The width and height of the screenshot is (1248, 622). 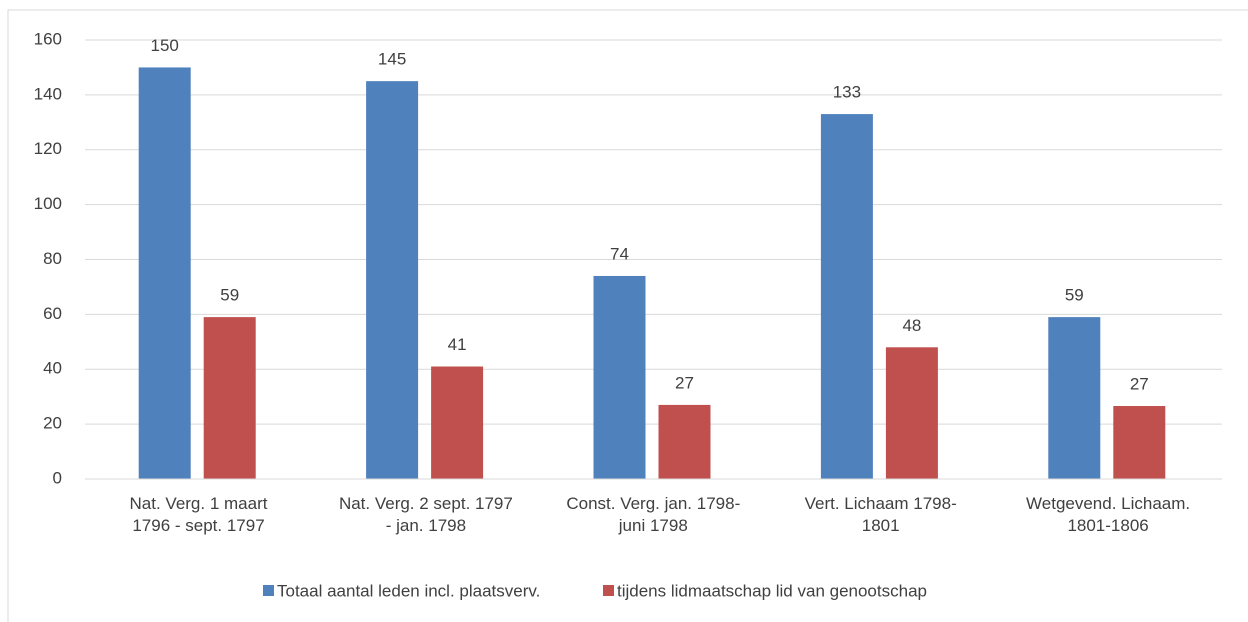 What do you see at coordinates (165, 45) in the screenshot?
I see `data-label: 150` at bounding box center [165, 45].